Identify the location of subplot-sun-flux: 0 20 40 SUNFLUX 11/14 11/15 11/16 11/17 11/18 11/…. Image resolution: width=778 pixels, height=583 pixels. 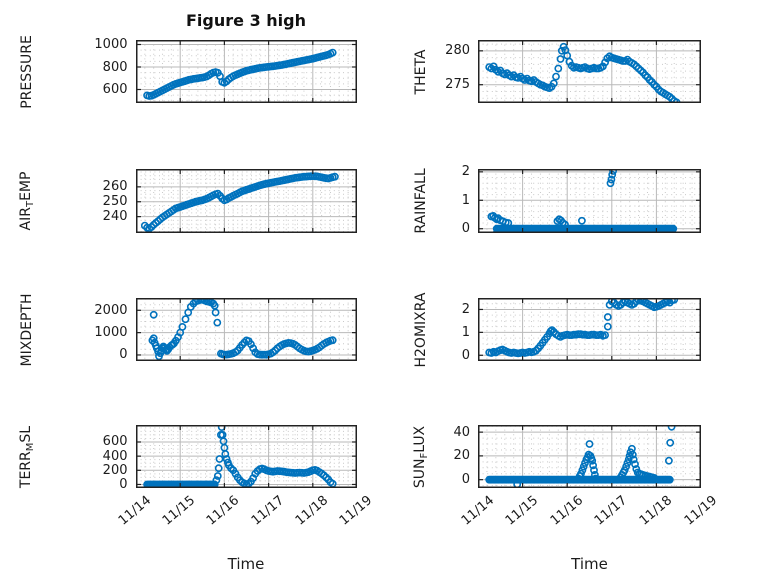
(566, 477).